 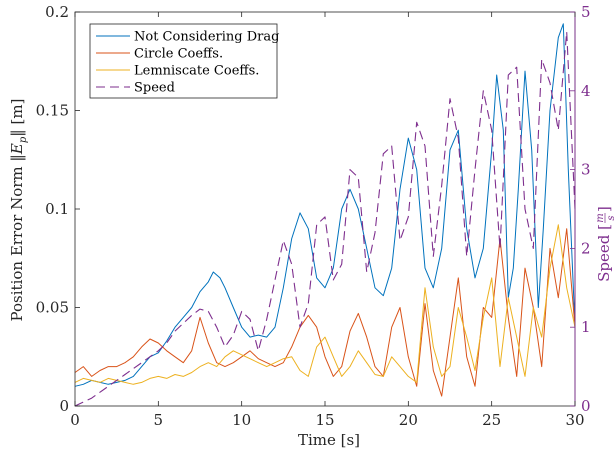 I want to click on left-y-axis-label: Position Error Norm ‖Ep‖ [m], so click(x=18, y=210).